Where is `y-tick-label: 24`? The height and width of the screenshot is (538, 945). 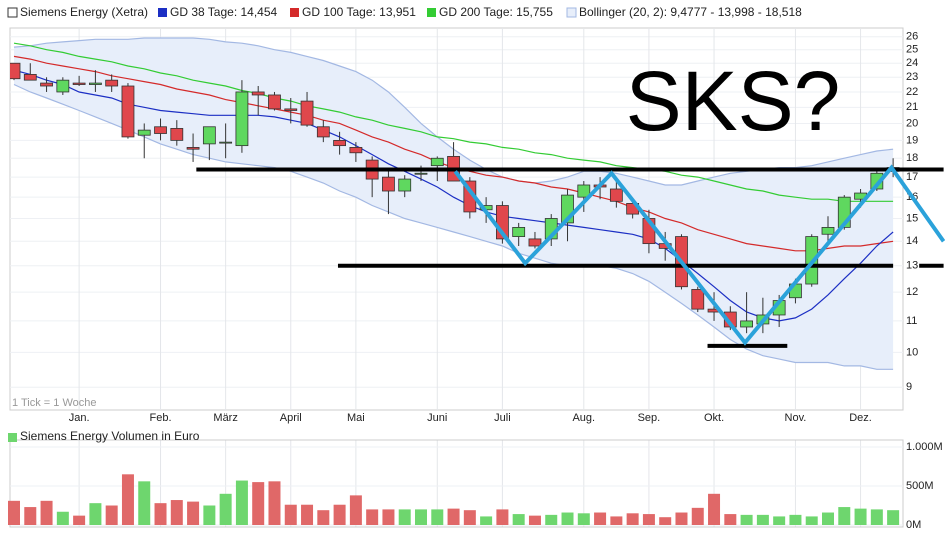 y-tick-label: 24 is located at coordinates (912, 63).